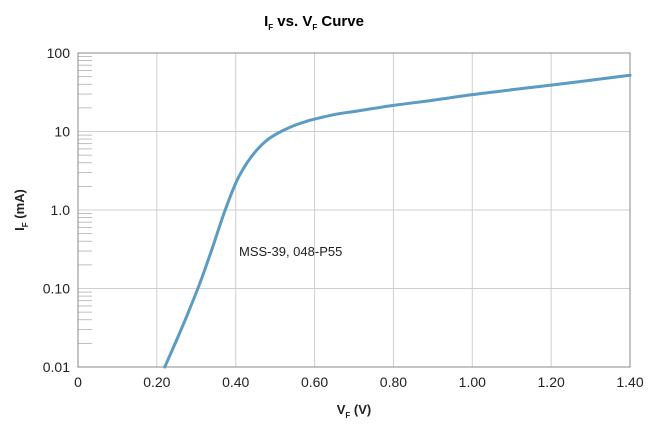  Describe the element at coordinates (62, 132) in the screenshot. I see `y-tick-label: 10` at that location.